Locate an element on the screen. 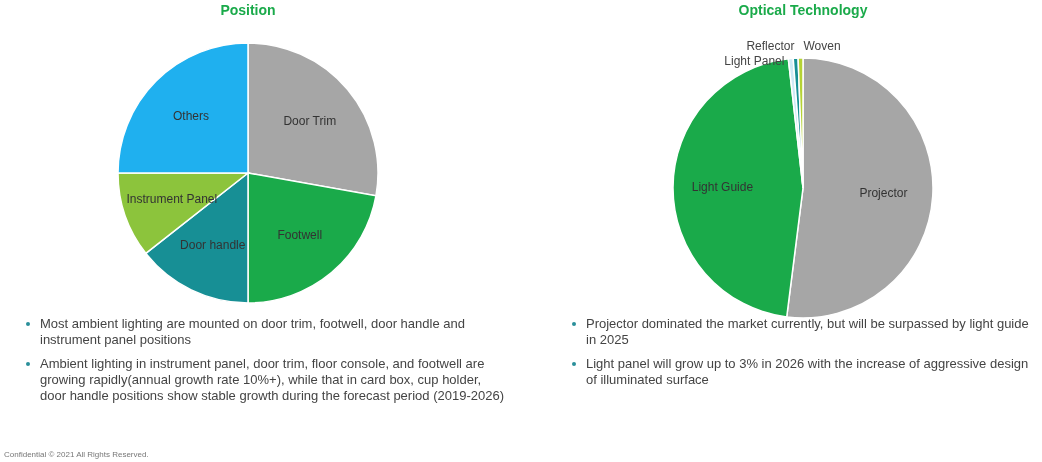  text: Projector dominated the market currently, but will be surpassed by light guide in 2025 is located at coordinates (808, 332).